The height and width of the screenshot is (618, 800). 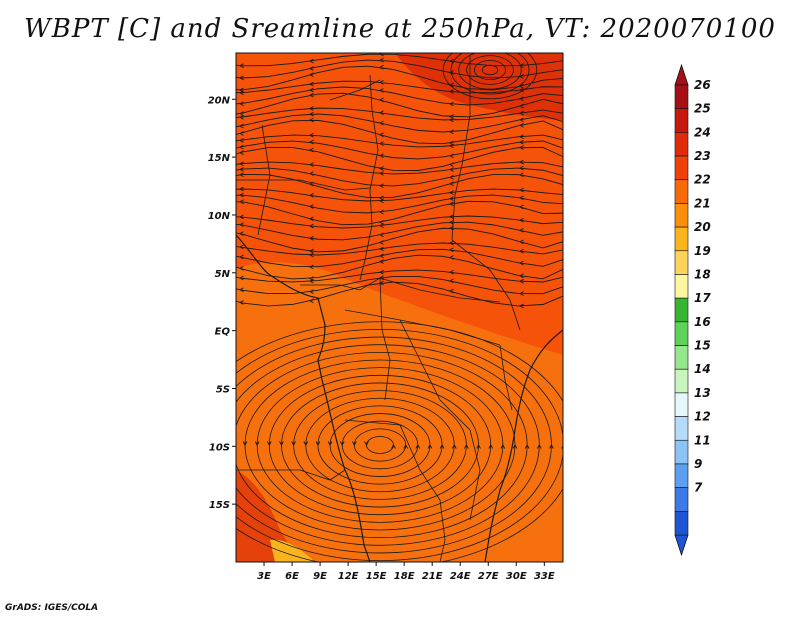 I want to click on colorbar-label: 14, so click(x=702, y=369).